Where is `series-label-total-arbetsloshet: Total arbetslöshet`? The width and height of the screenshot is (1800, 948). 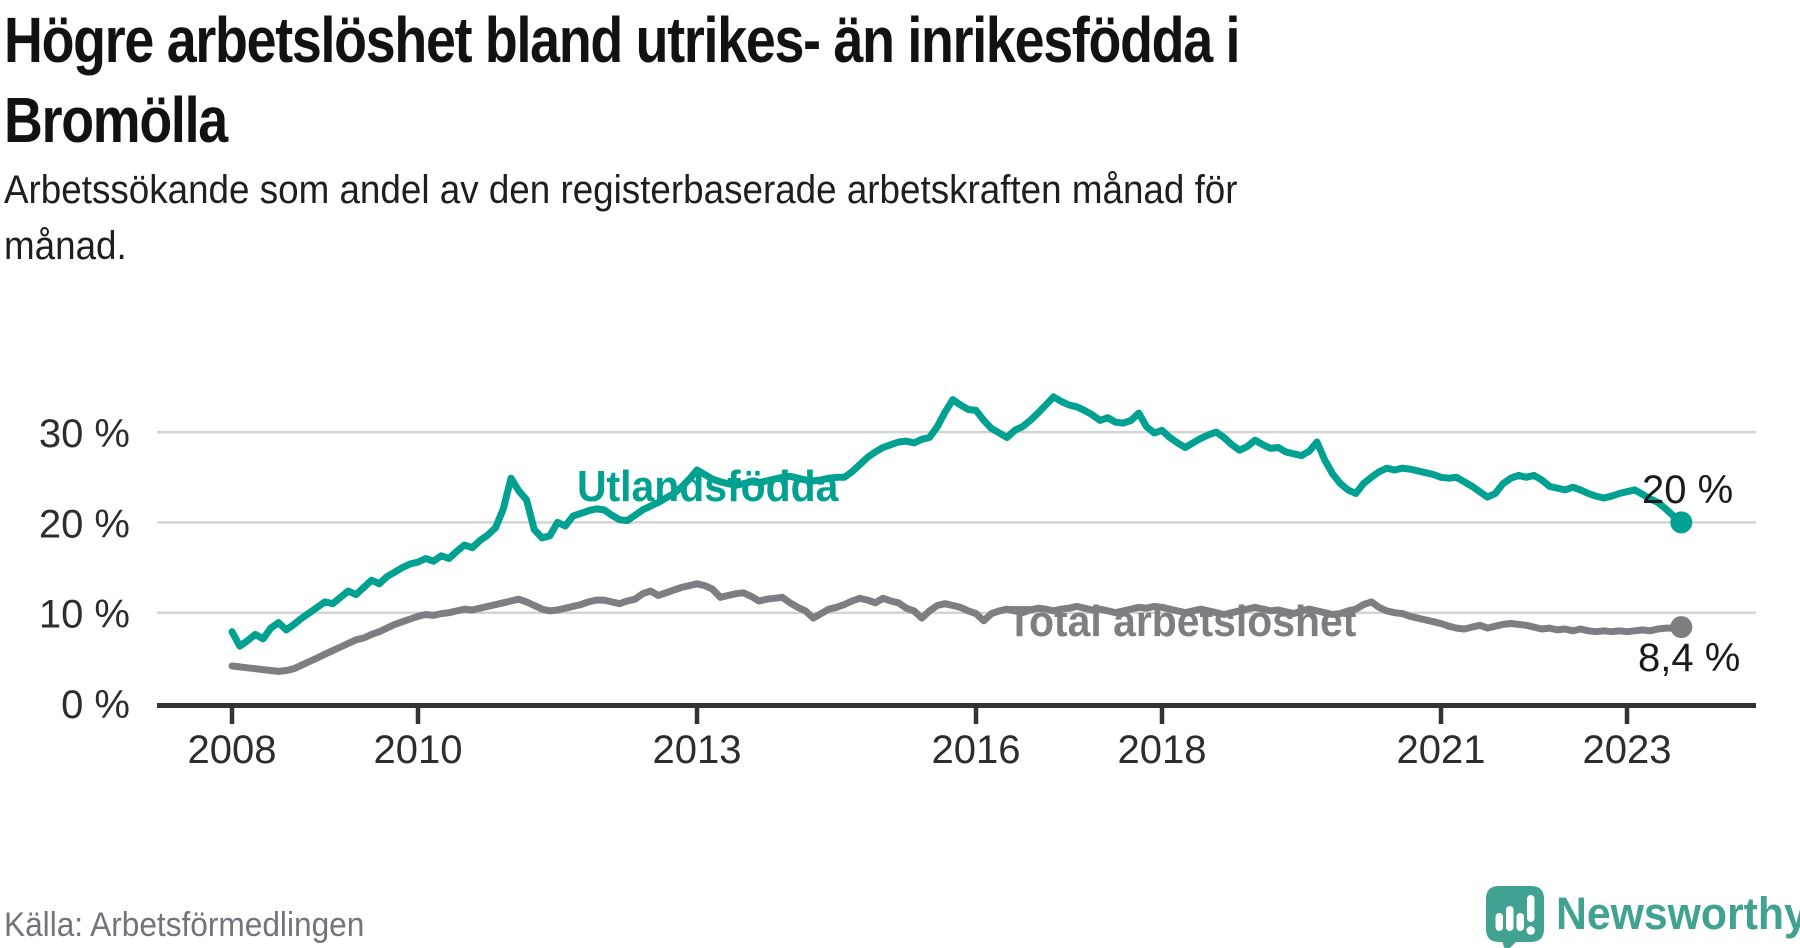
series-label-total-arbetsloshet: Total arbetslöshet is located at coordinates (1182, 621).